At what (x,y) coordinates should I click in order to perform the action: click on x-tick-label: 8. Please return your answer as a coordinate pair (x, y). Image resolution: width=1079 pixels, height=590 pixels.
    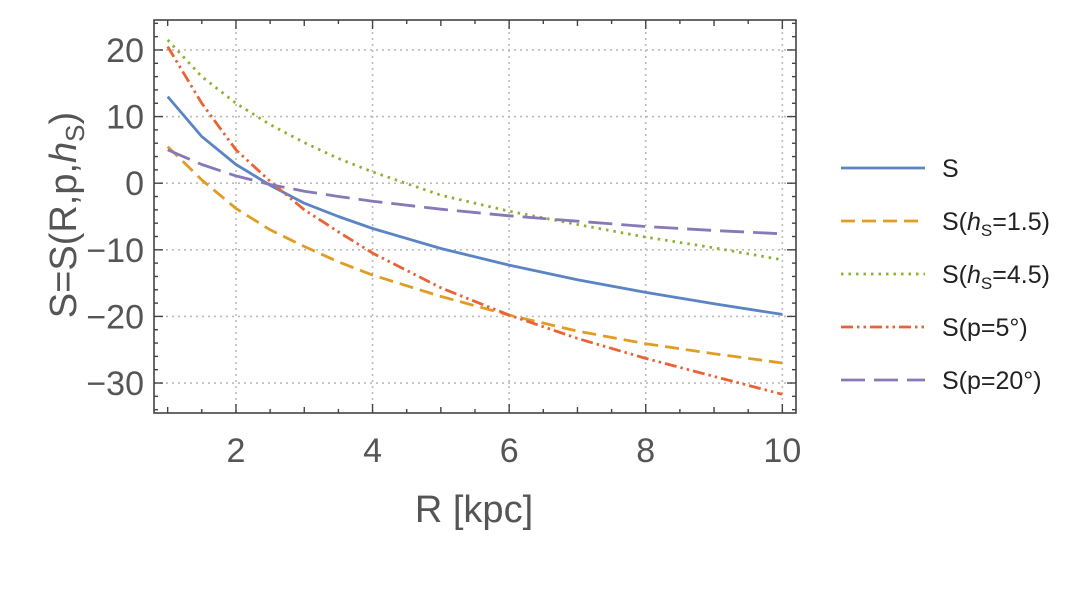
    Looking at the image, I should click on (645, 451).